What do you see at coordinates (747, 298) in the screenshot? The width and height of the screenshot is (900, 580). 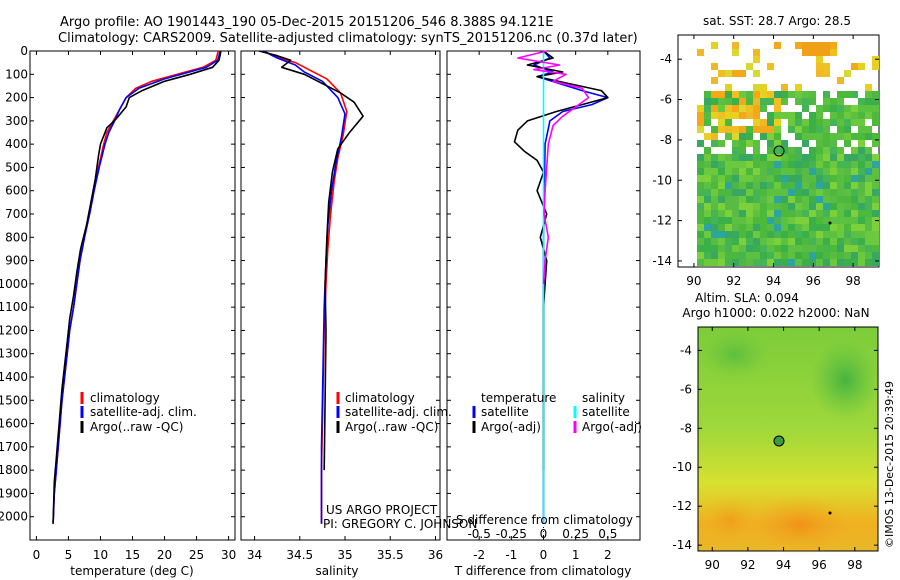 I see `sla-map-title-1: Altim. SLA: 0.094` at bounding box center [747, 298].